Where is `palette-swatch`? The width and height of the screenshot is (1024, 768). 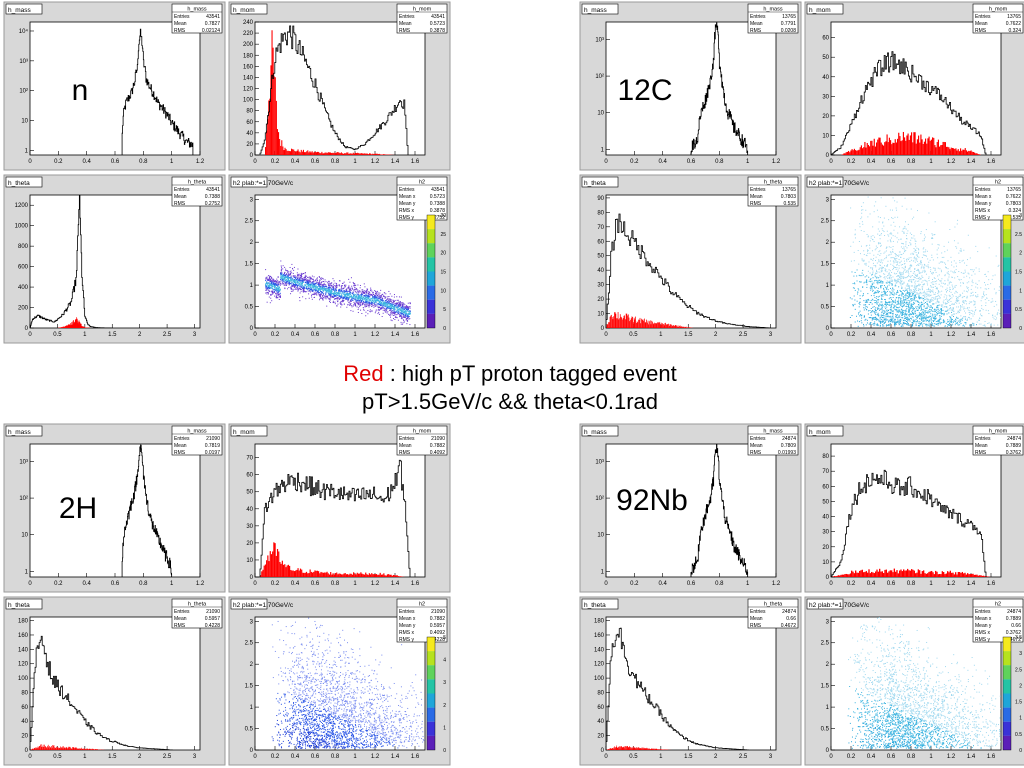
palette-swatch is located at coordinates (431, 320).